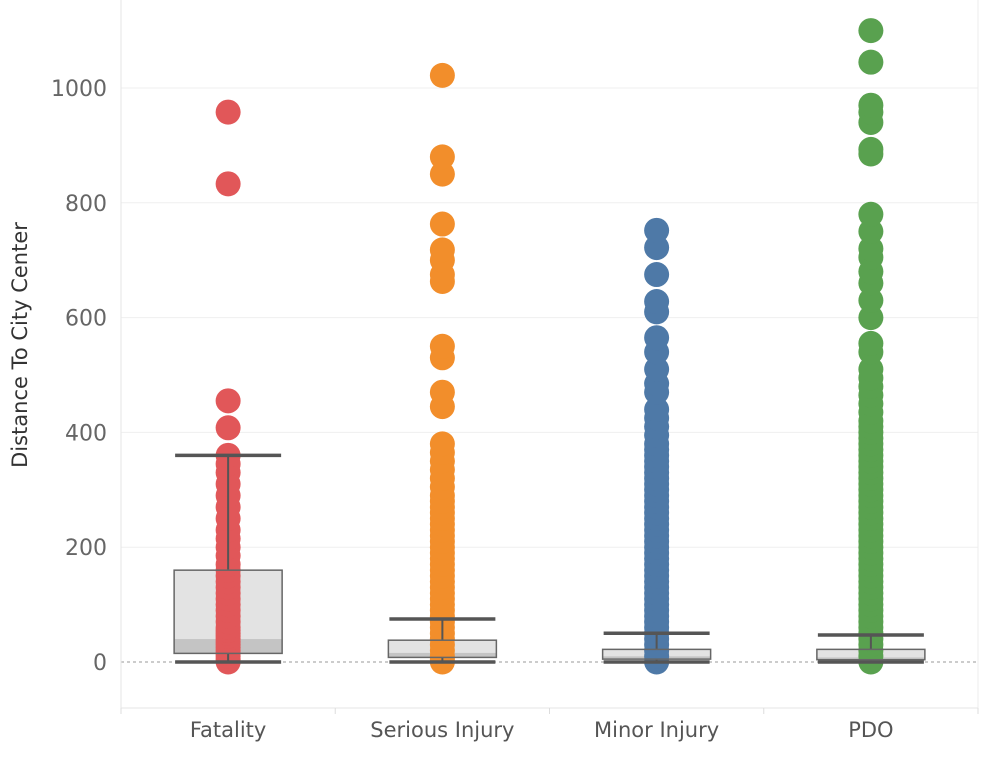 This screenshot has width=1000, height=762. I want to click on y-tick-label: 800, so click(86, 204).